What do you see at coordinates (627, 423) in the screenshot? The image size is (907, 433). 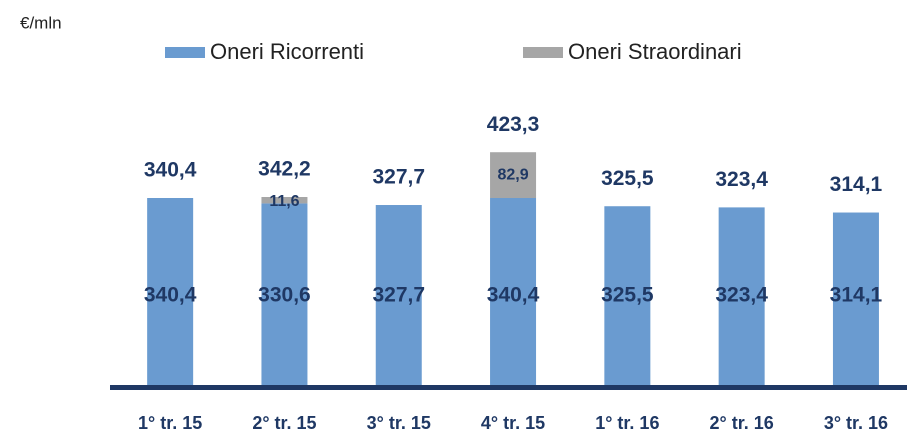 I see `x-tick-label: 1° tr. 16` at bounding box center [627, 423].